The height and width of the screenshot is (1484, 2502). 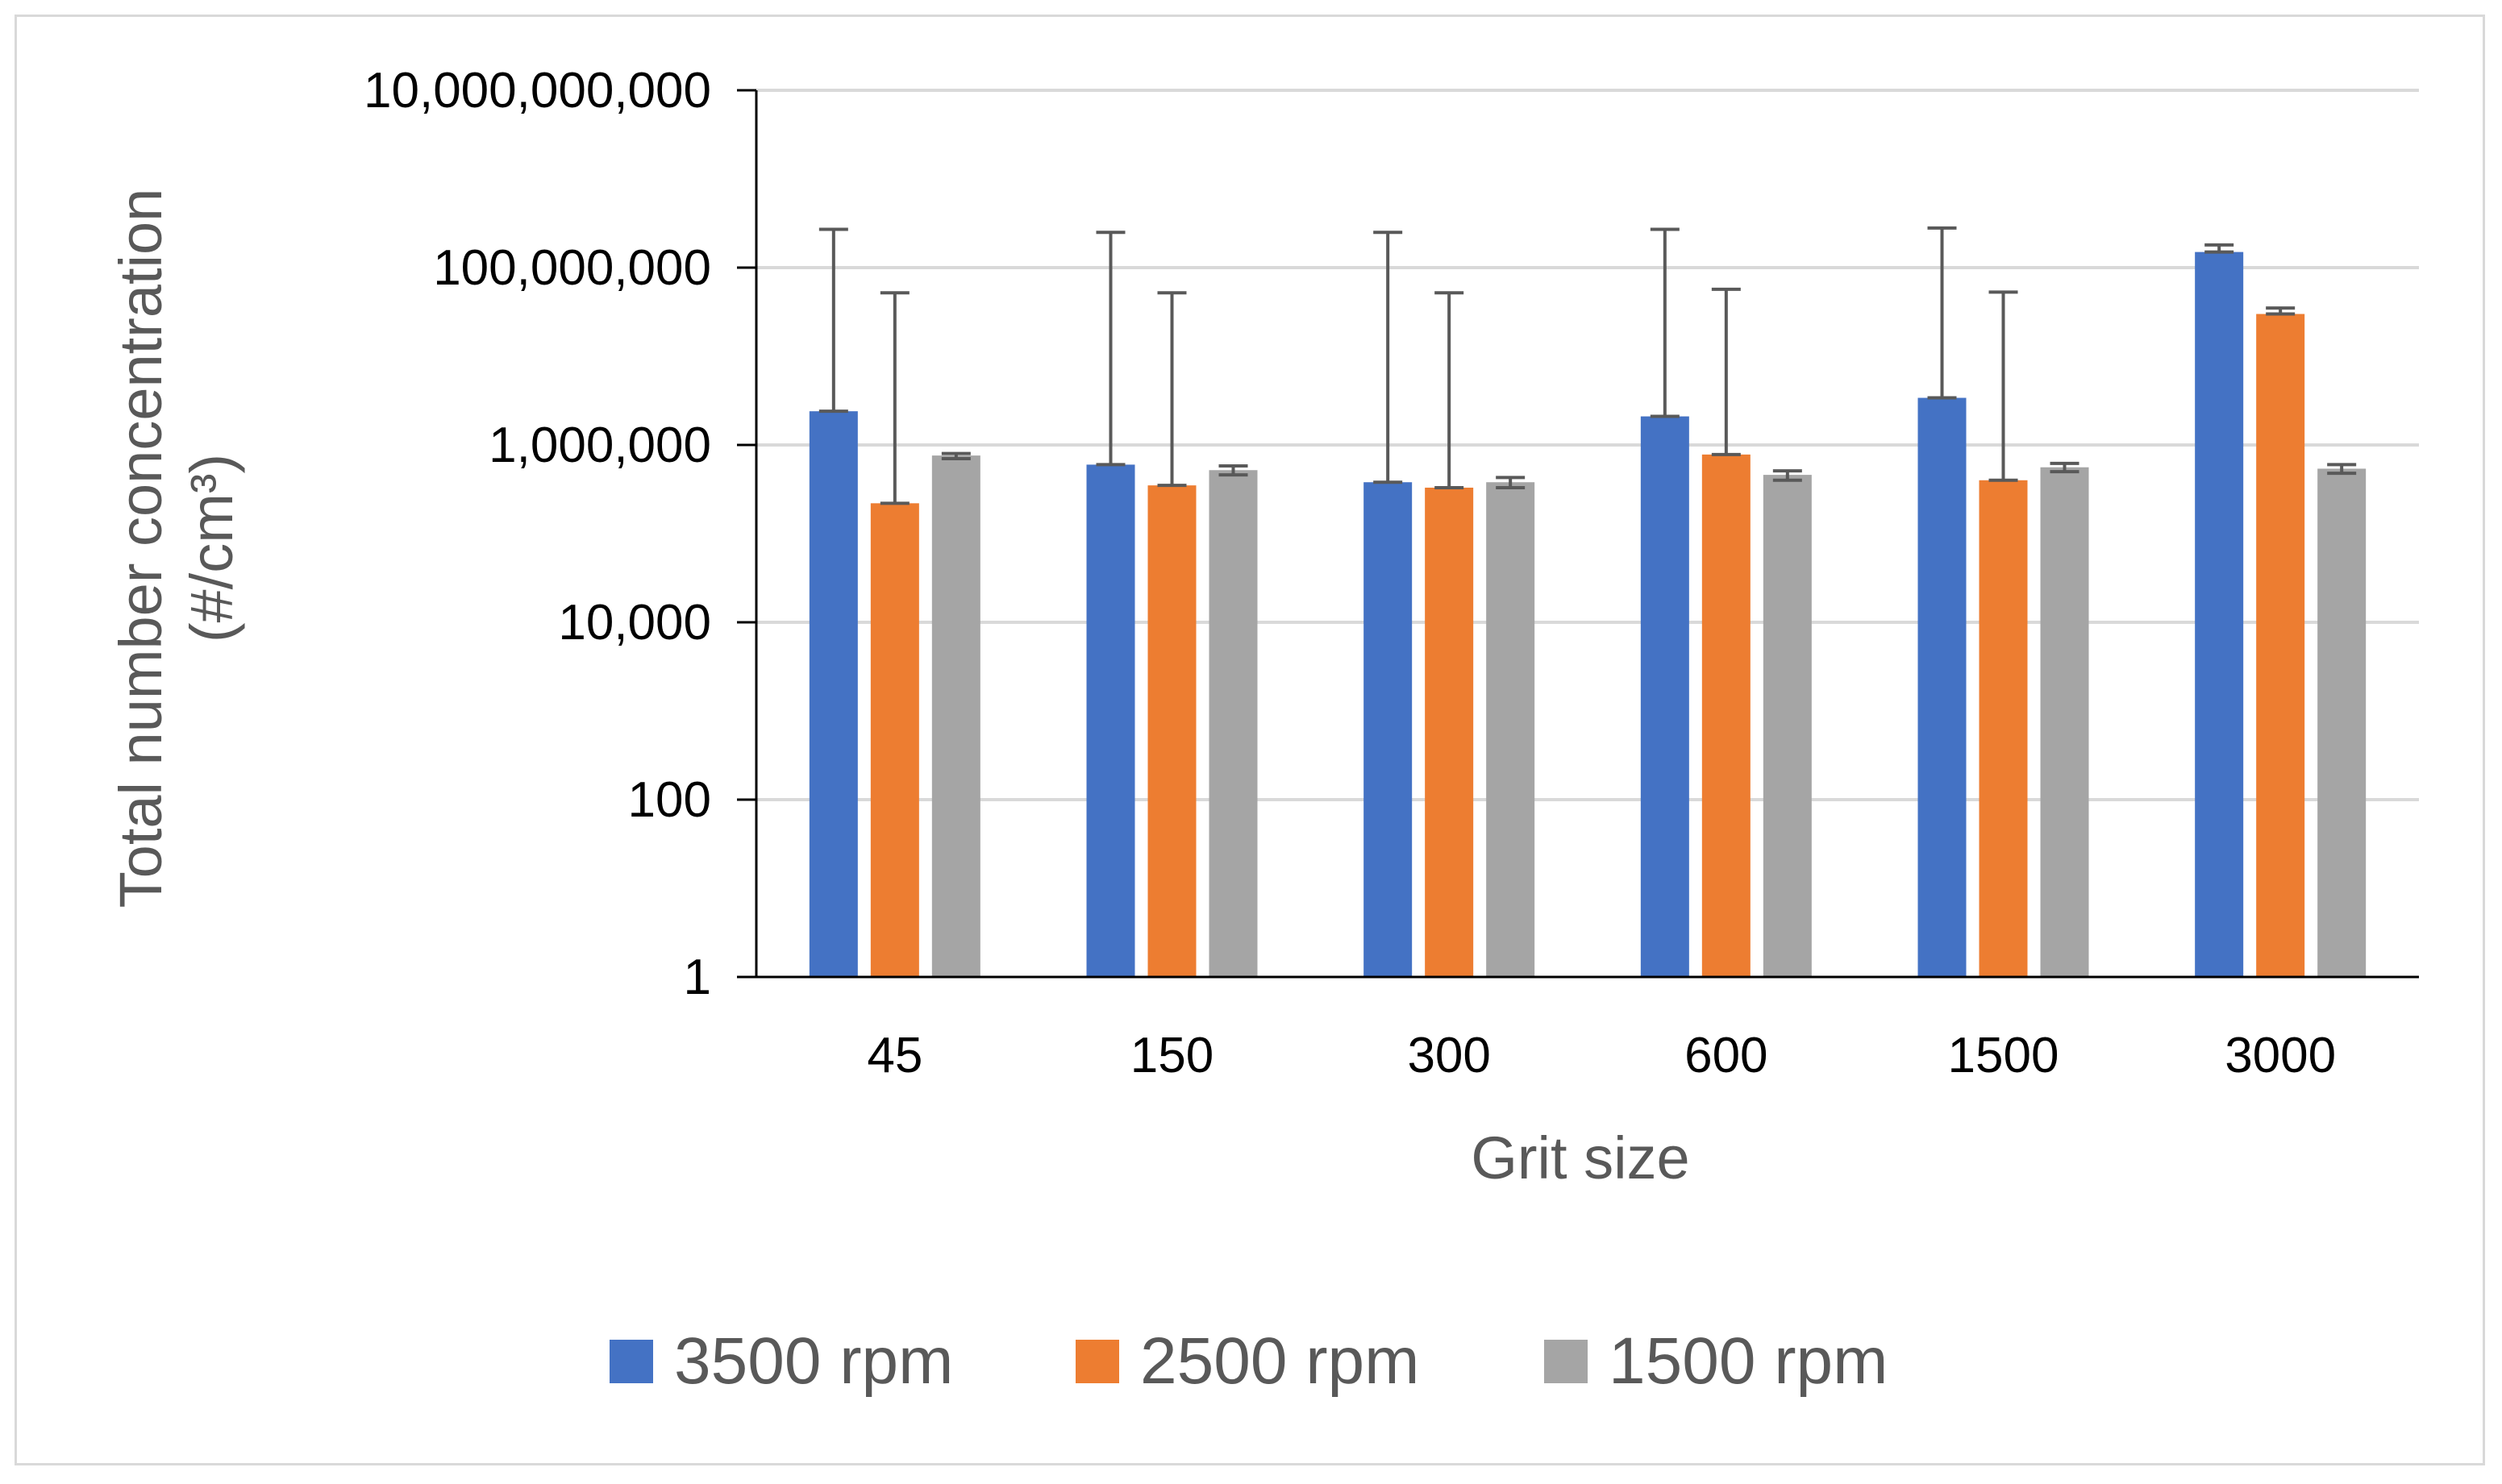 I want to click on y-axis-title: Total number concentration (#/cm³), so click(x=176, y=548).